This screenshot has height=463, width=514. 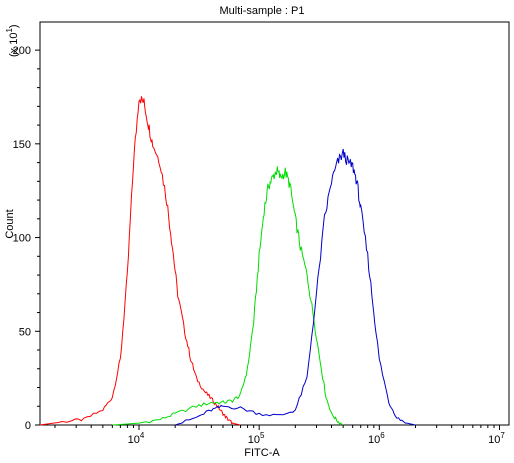 What do you see at coordinates (279, 435) in the screenshot?
I see `x-axis-ticks: 10⁴ 10⁵ 10⁶ 10⁷` at bounding box center [279, 435].